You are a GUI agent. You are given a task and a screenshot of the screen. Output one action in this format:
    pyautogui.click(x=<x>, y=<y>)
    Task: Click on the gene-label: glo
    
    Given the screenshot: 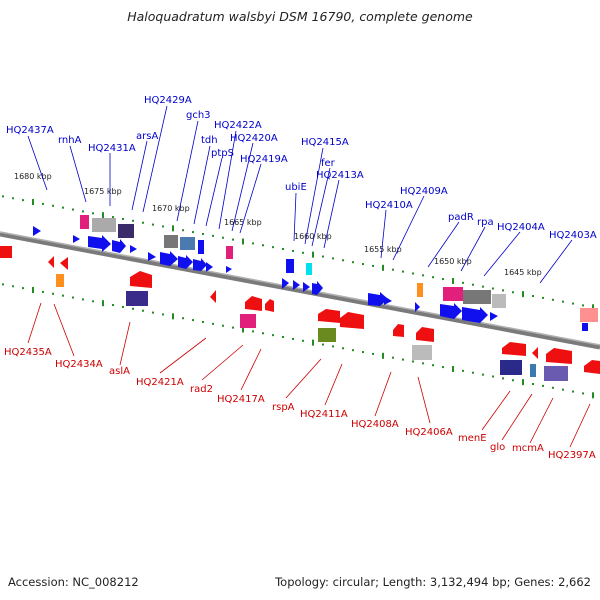 What is the action you would take?
    pyautogui.click(x=497, y=447)
    